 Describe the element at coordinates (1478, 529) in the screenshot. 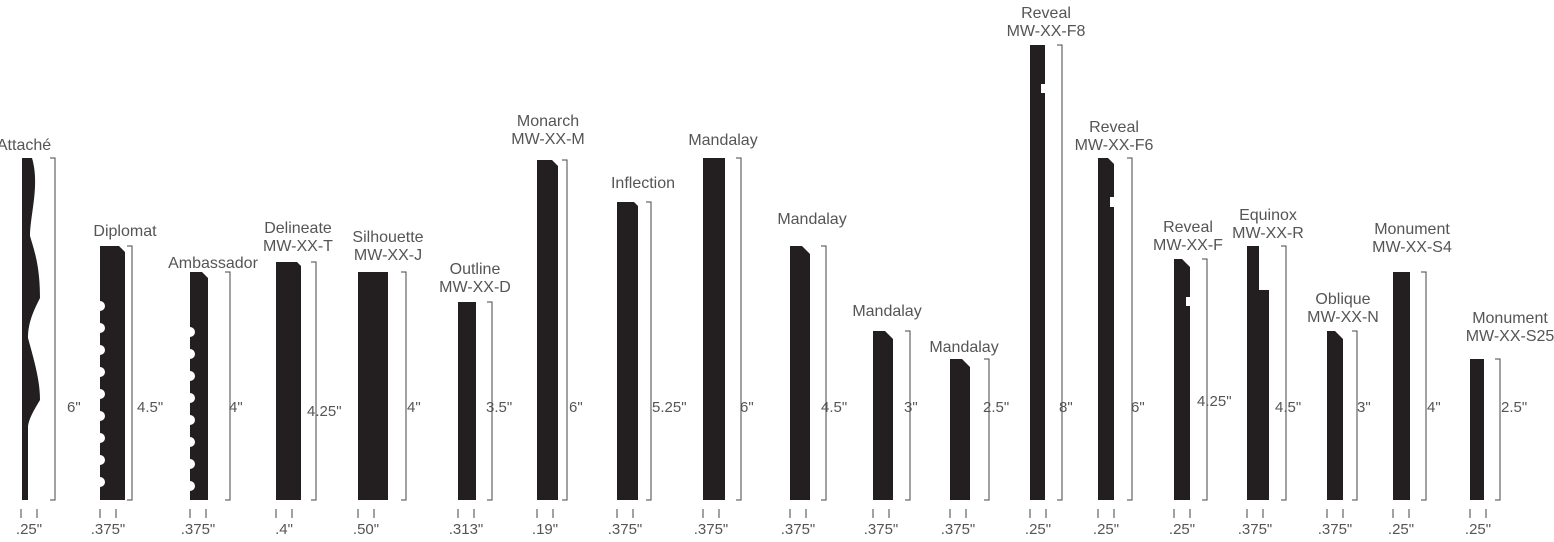

I see `moulding-19-thickness-label: .25"` at that location.